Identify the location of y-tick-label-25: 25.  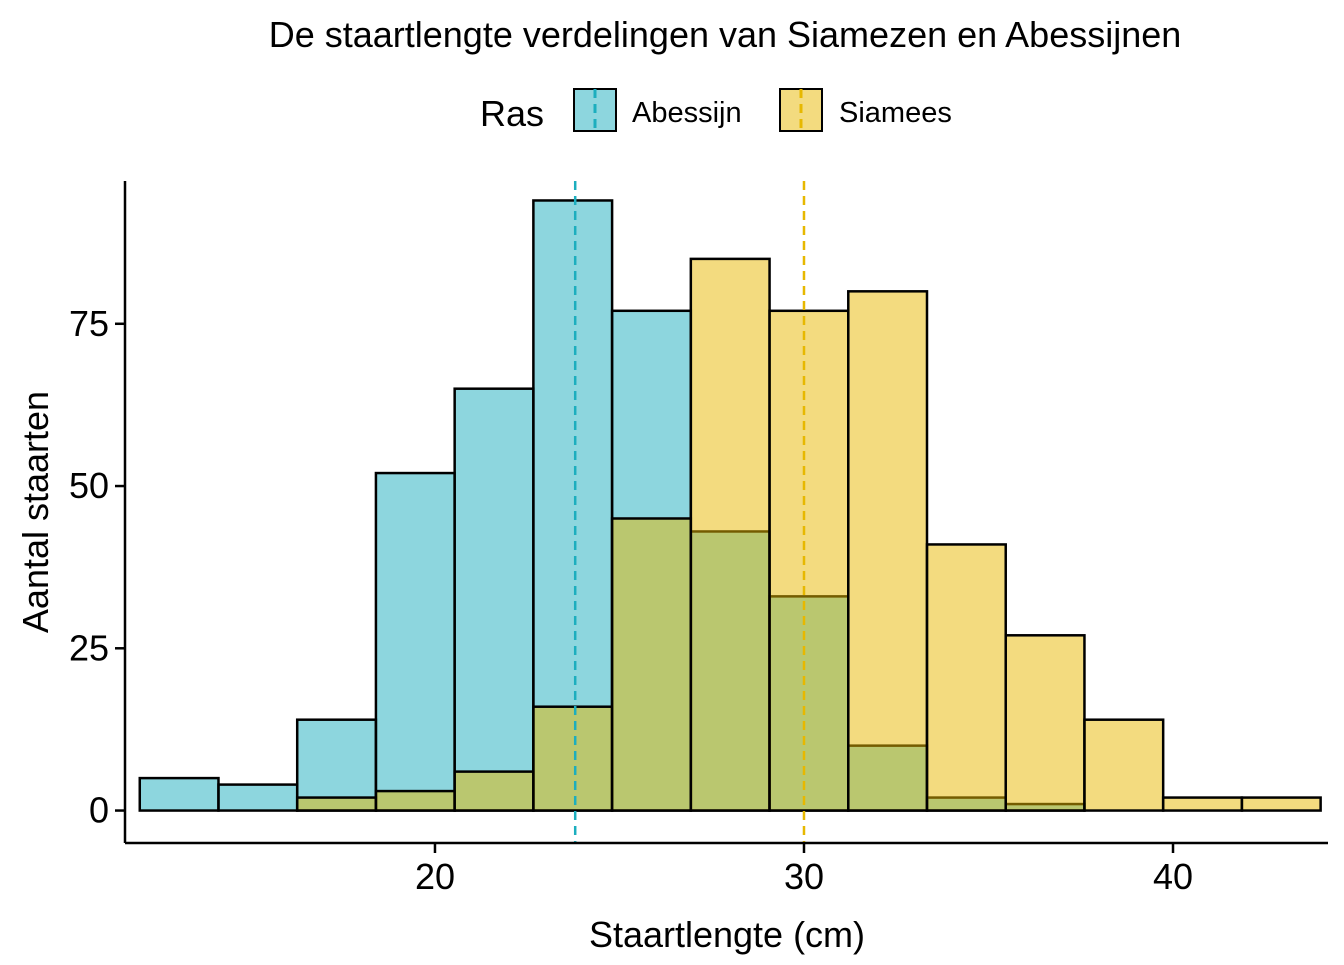
(89, 647).